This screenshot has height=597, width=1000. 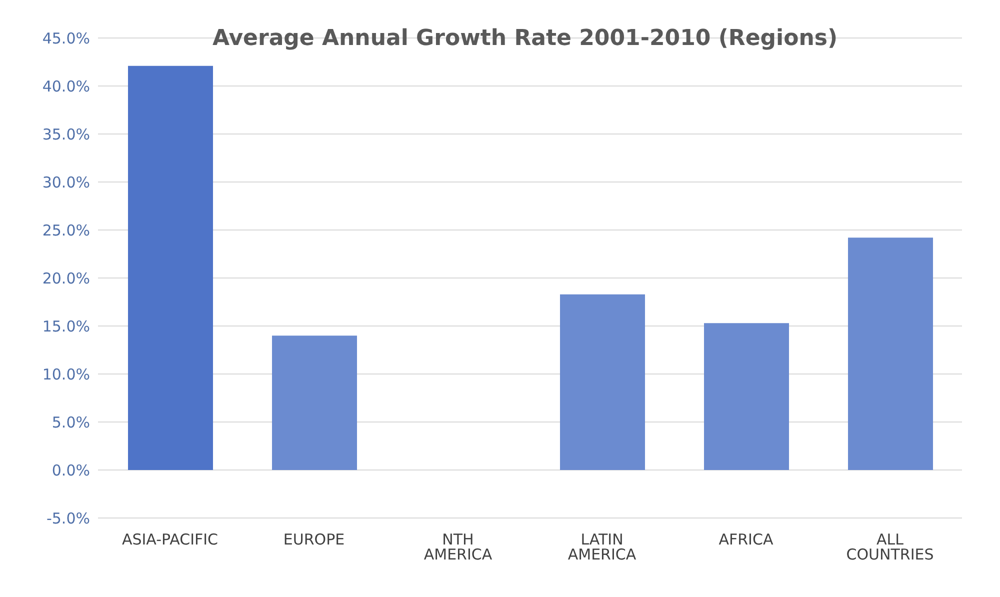 I want to click on chart-title: Average Annual Growth Rate 2001-2010 (Regions), so click(x=525, y=38).